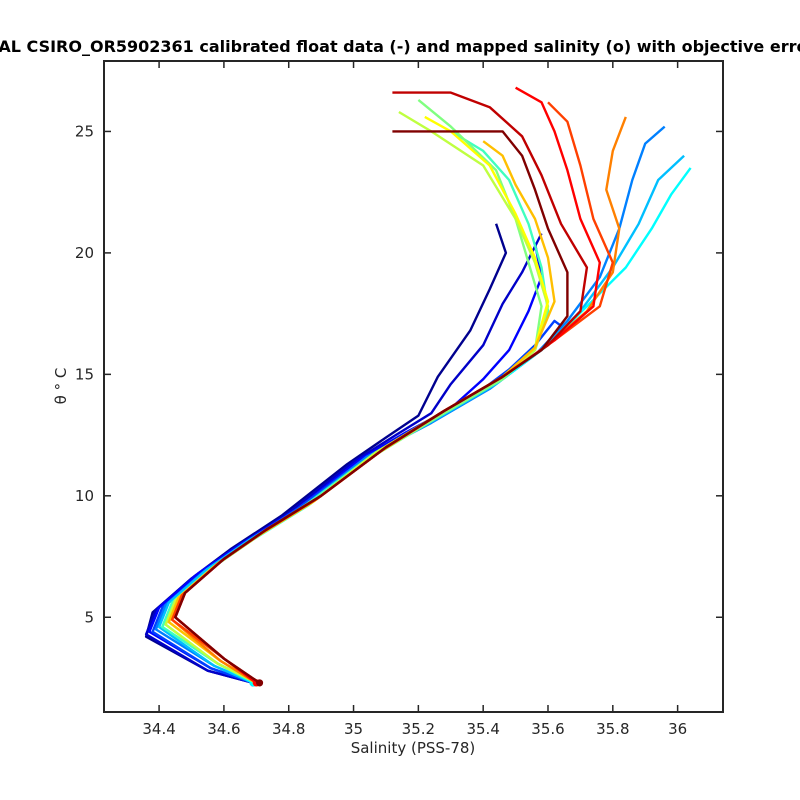  What do you see at coordinates (482, 729) in the screenshot?
I see `x-tick-label: 35.4` at bounding box center [482, 729].